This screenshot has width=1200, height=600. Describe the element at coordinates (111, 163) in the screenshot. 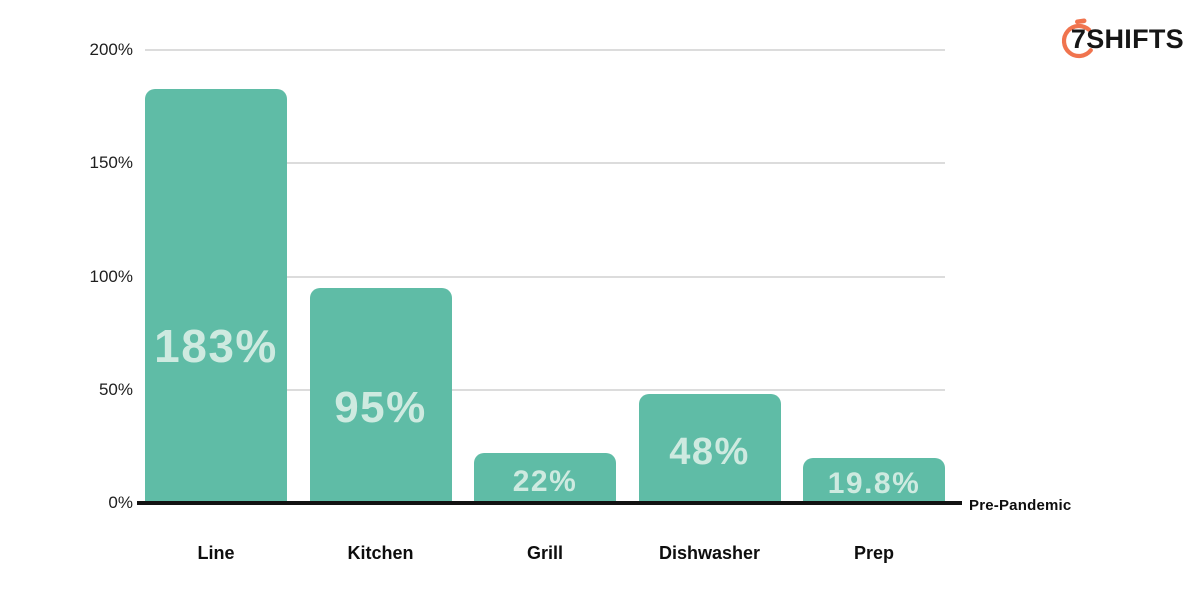

I see `y-axis-tick-label: 150%` at that location.